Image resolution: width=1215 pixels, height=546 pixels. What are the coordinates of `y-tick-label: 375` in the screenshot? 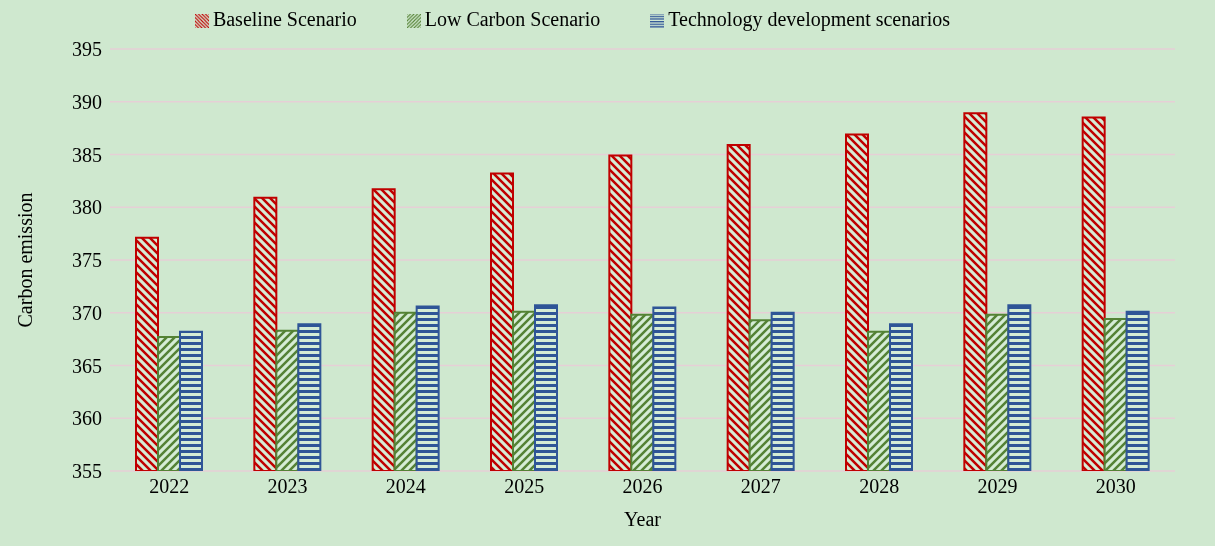 It's located at (87, 260).